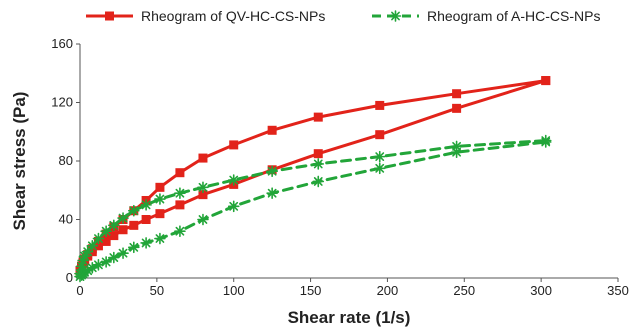 The width and height of the screenshot is (634, 335). I want to click on x-axis-title: Shear rate (1/s), so click(349, 317).